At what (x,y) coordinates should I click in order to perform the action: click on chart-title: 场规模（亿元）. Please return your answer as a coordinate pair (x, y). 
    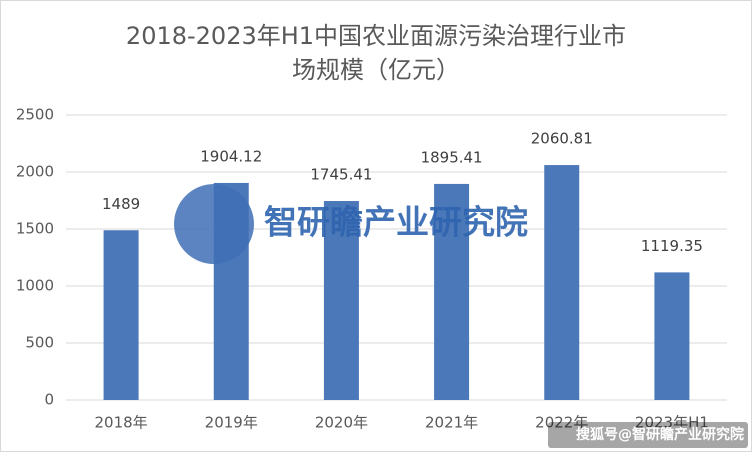
    Looking at the image, I should click on (376, 70).